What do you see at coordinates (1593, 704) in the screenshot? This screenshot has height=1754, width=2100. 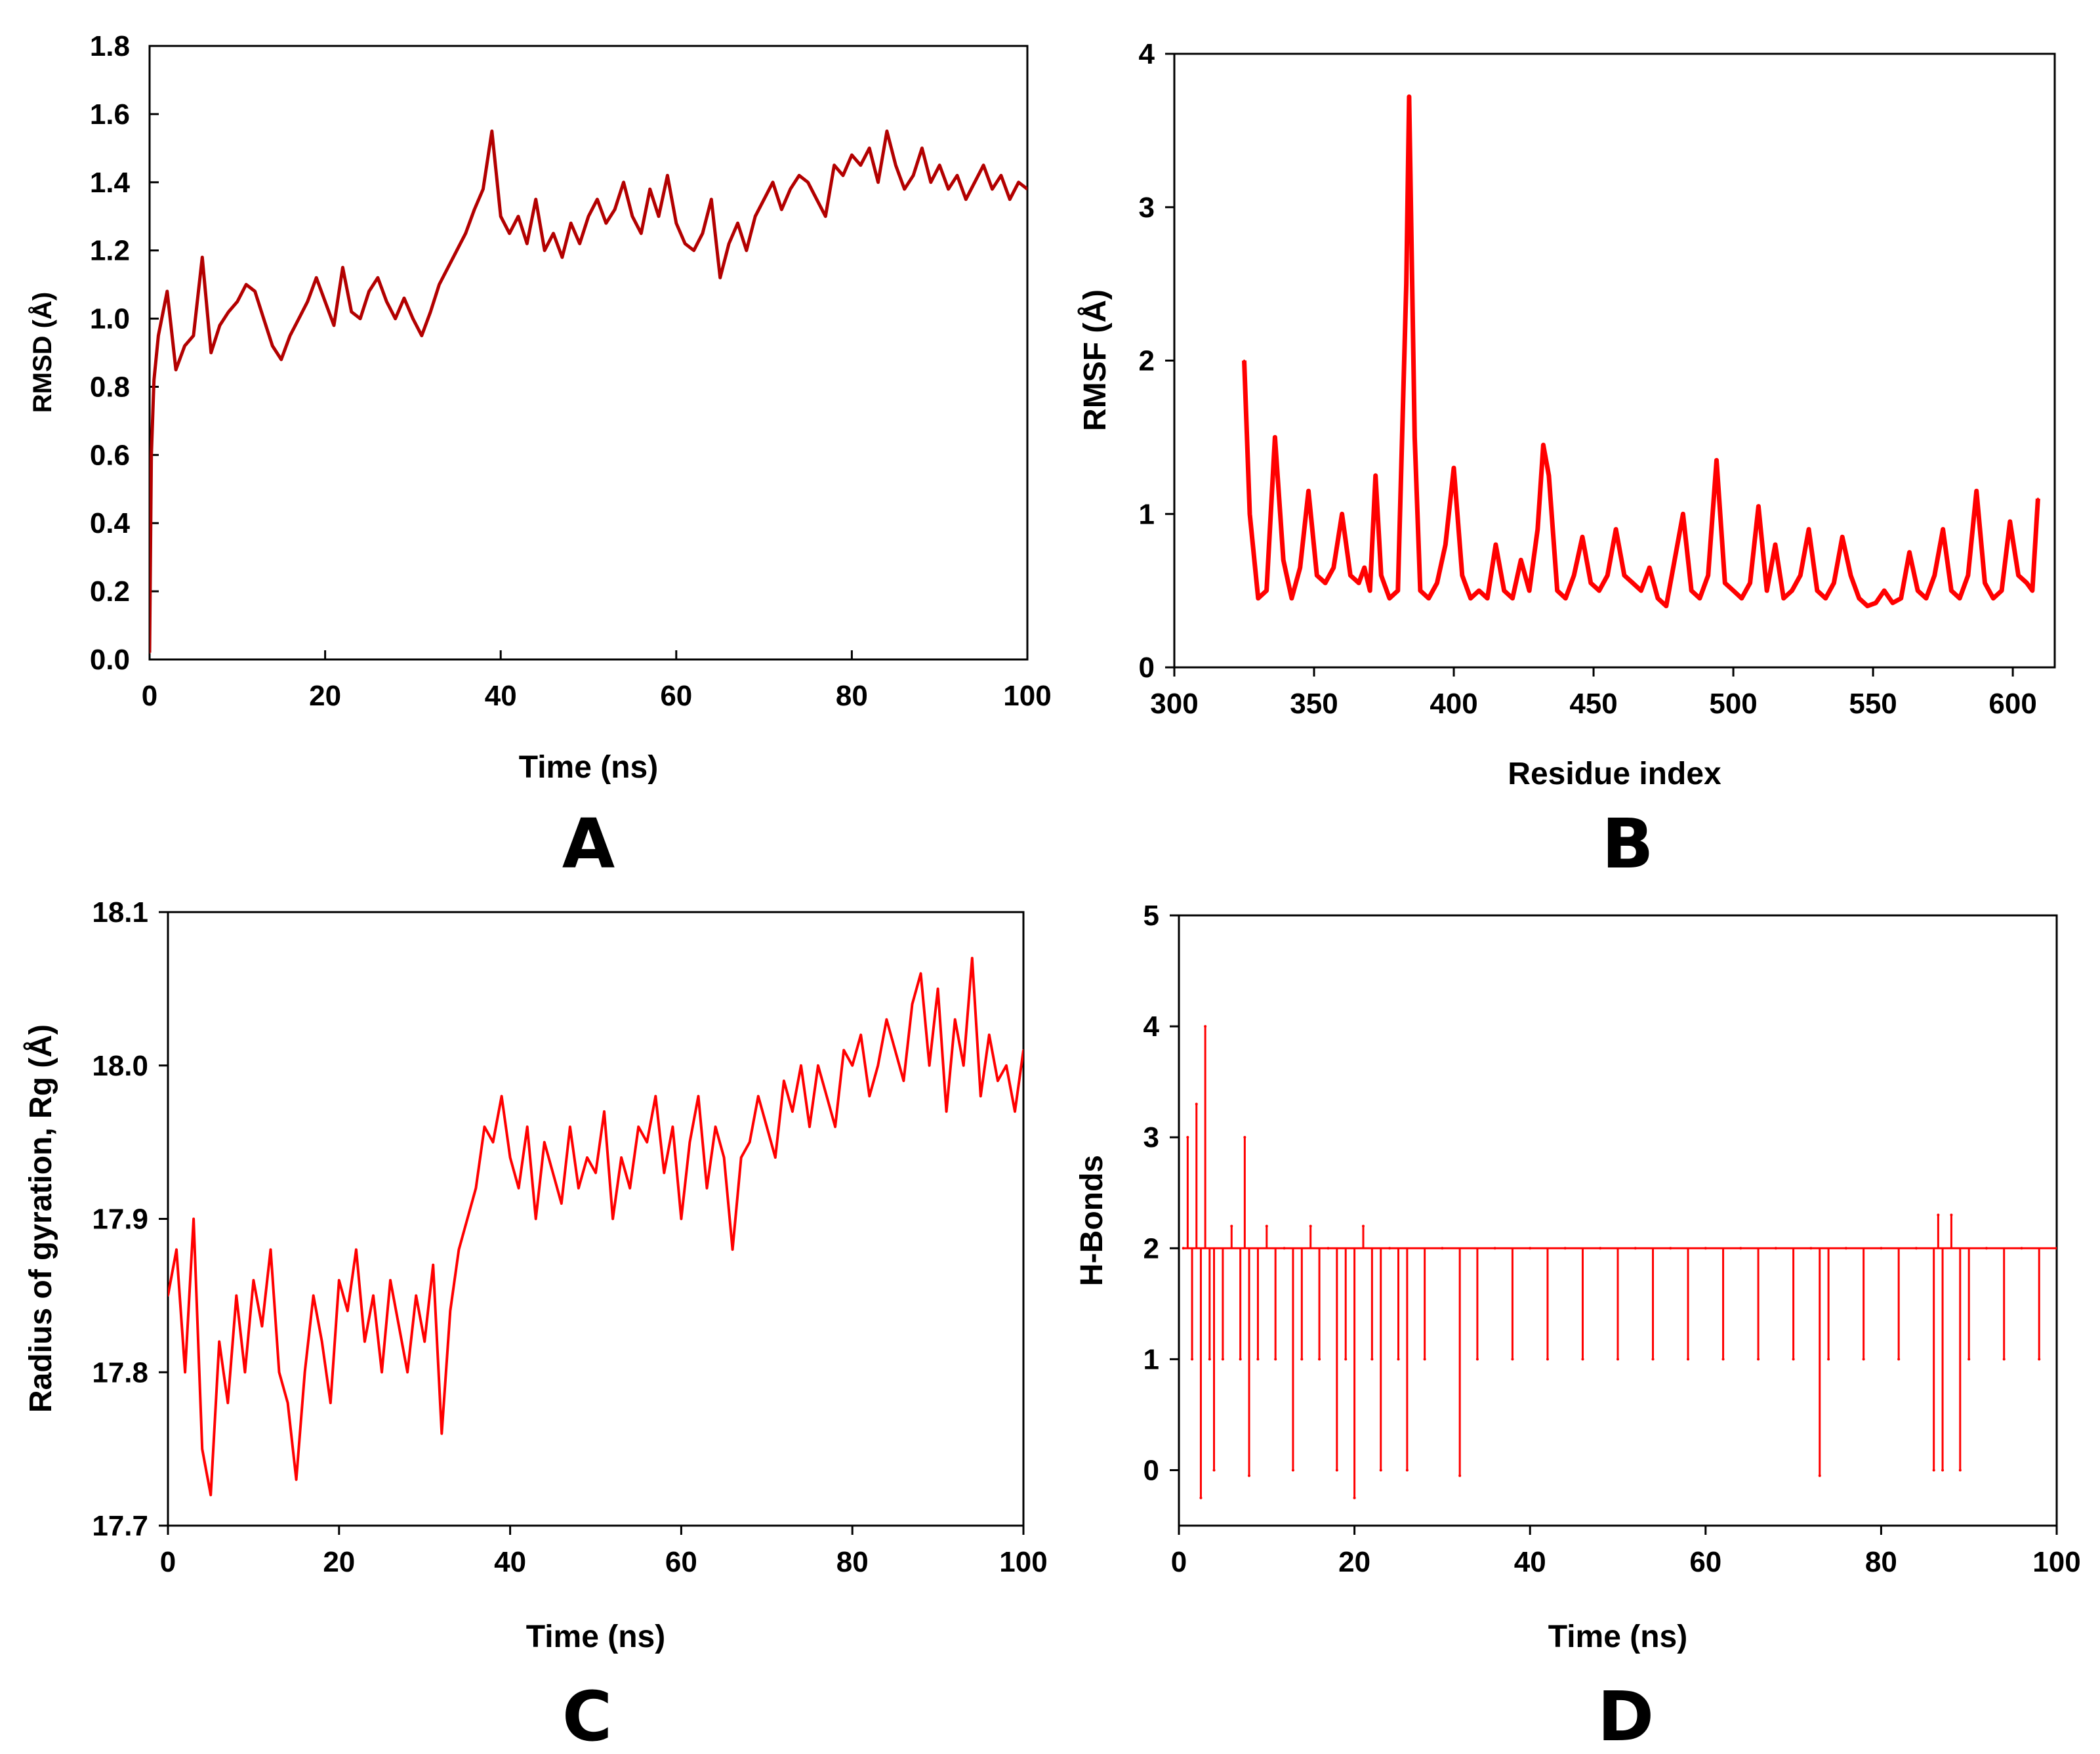 I see `panel-b-xtick-label: 450` at bounding box center [1593, 704].